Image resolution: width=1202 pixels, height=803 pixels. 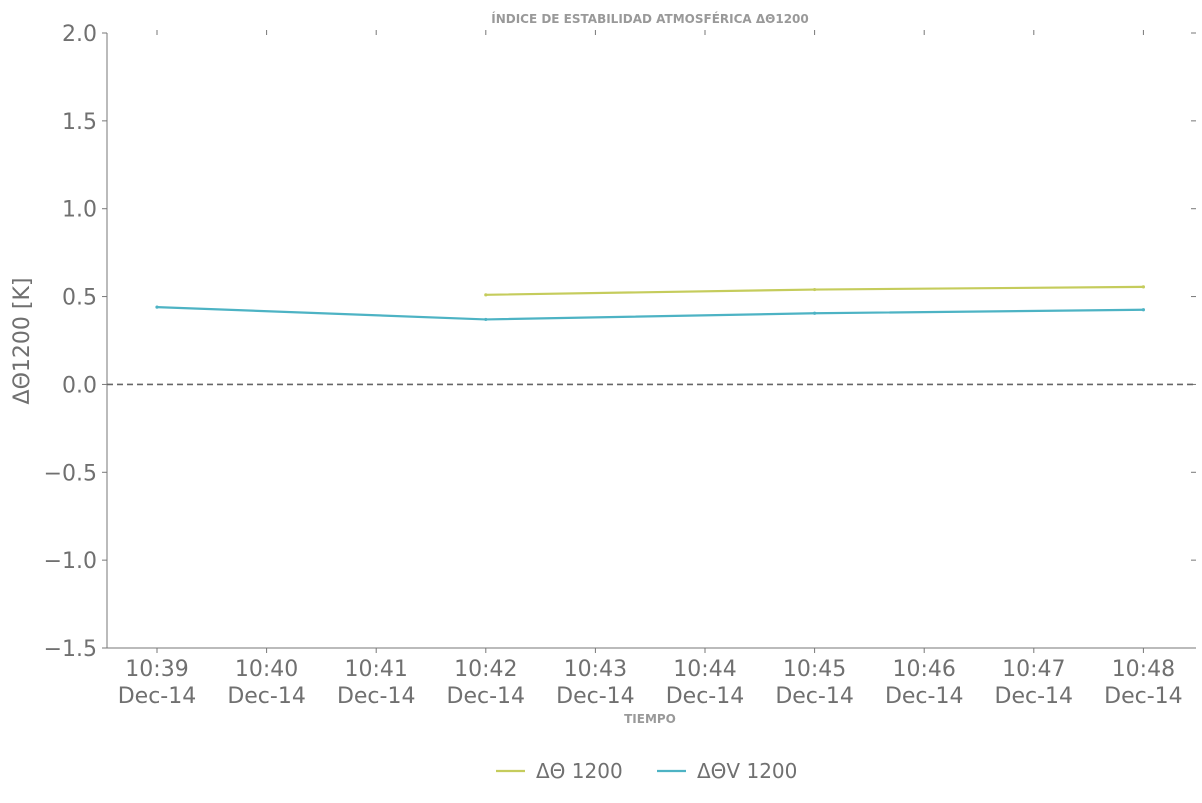 What do you see at coordinates (70, 561) in the screenshot?
I see `y-tick-label: −1.0` at bounding box center [70, 561].